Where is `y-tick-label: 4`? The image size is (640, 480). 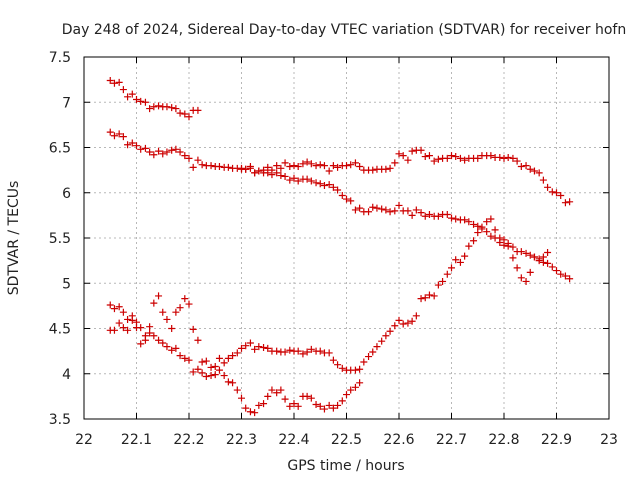
y-tick-label: 4 is located at coordinates (66, 375).